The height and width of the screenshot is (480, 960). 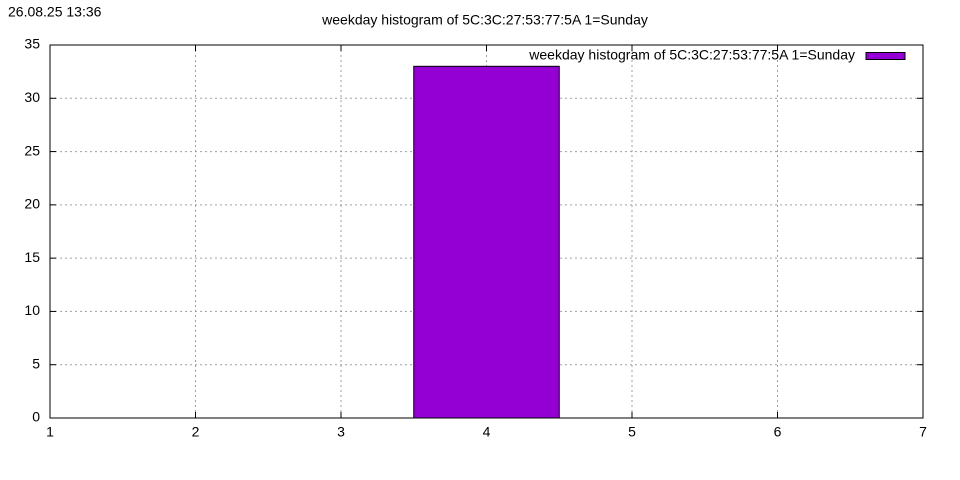 I want to click on x-tick-label: 2, so click(x=196, y=432).